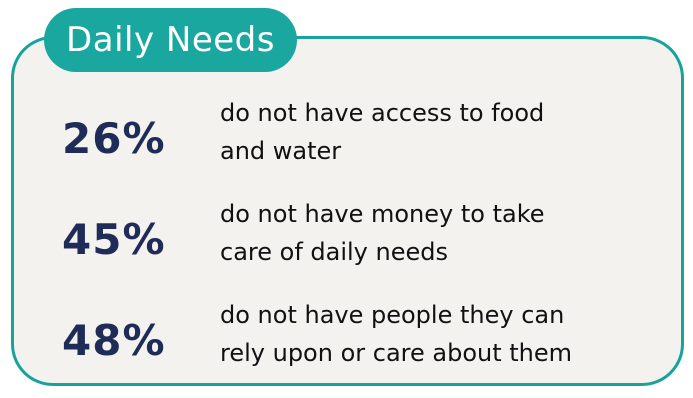 The image size is (693, 398). What do you see at coordinates (392, 315) in the screenshot?
I see `stat-description-line: do not have people they can` at bounding box center [392, 315].